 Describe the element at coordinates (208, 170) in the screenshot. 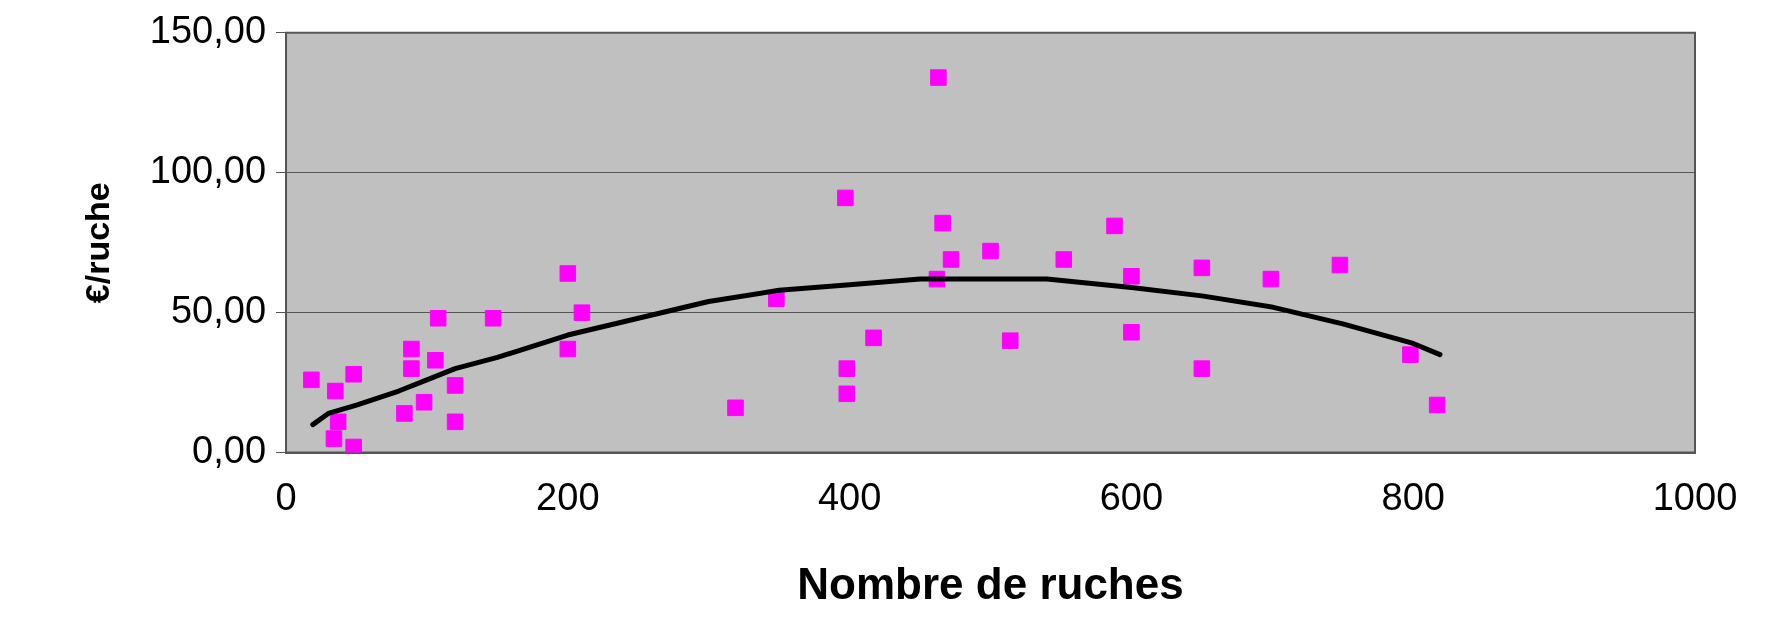

I see `y-tick-label: 100,00` at that location.